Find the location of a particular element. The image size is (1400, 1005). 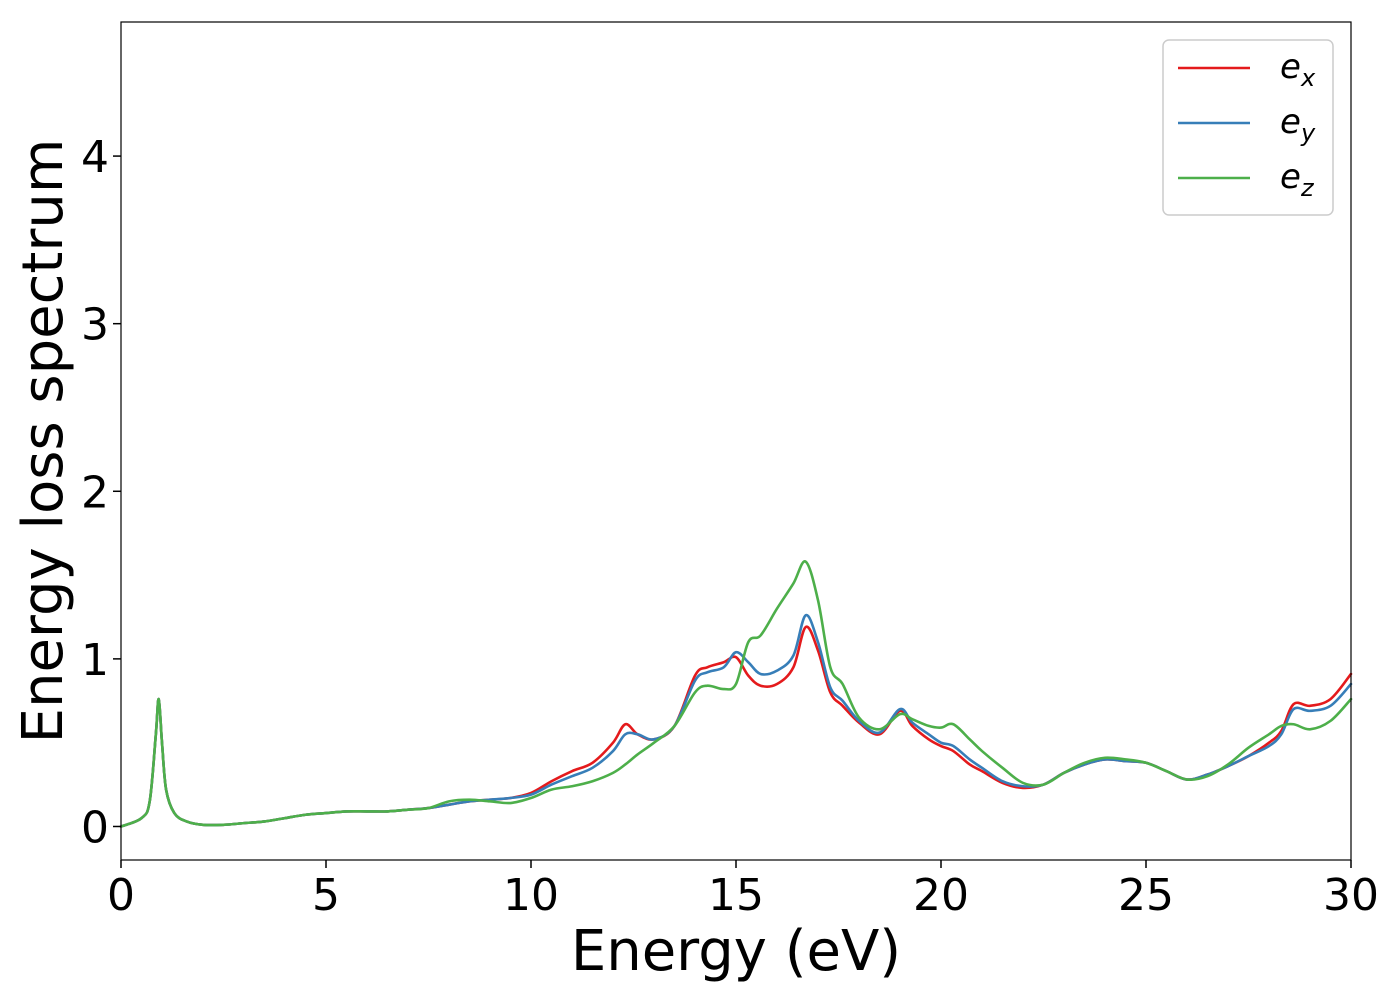

x-tick-label: 5 is located at coordinates (326, 895).